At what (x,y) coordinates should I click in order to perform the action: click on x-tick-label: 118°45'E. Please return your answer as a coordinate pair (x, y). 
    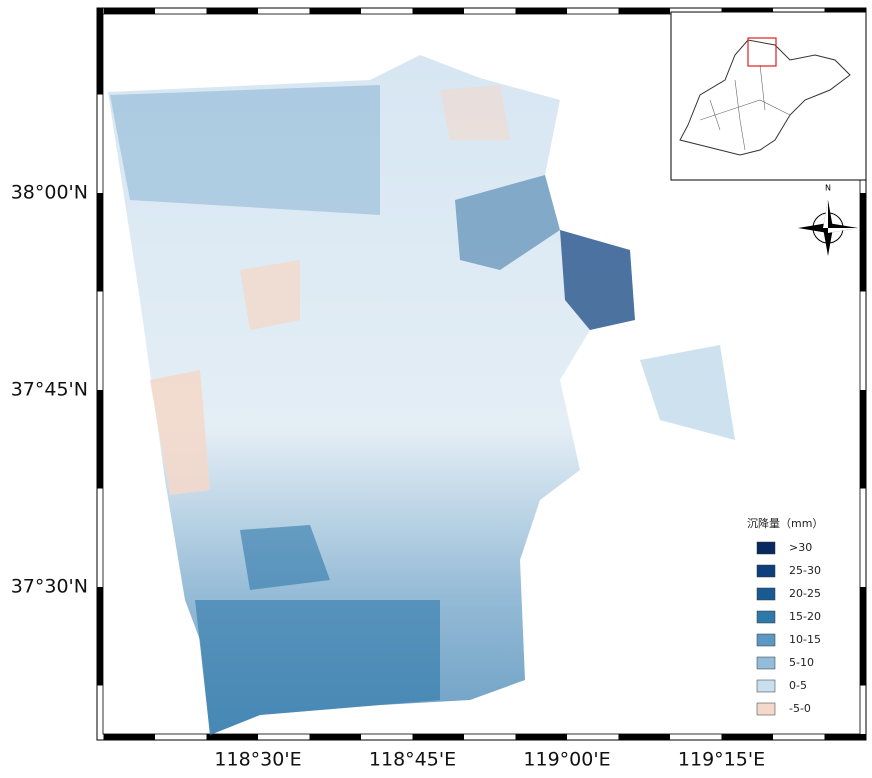
    Looking at the image, I should click on (412, 760).